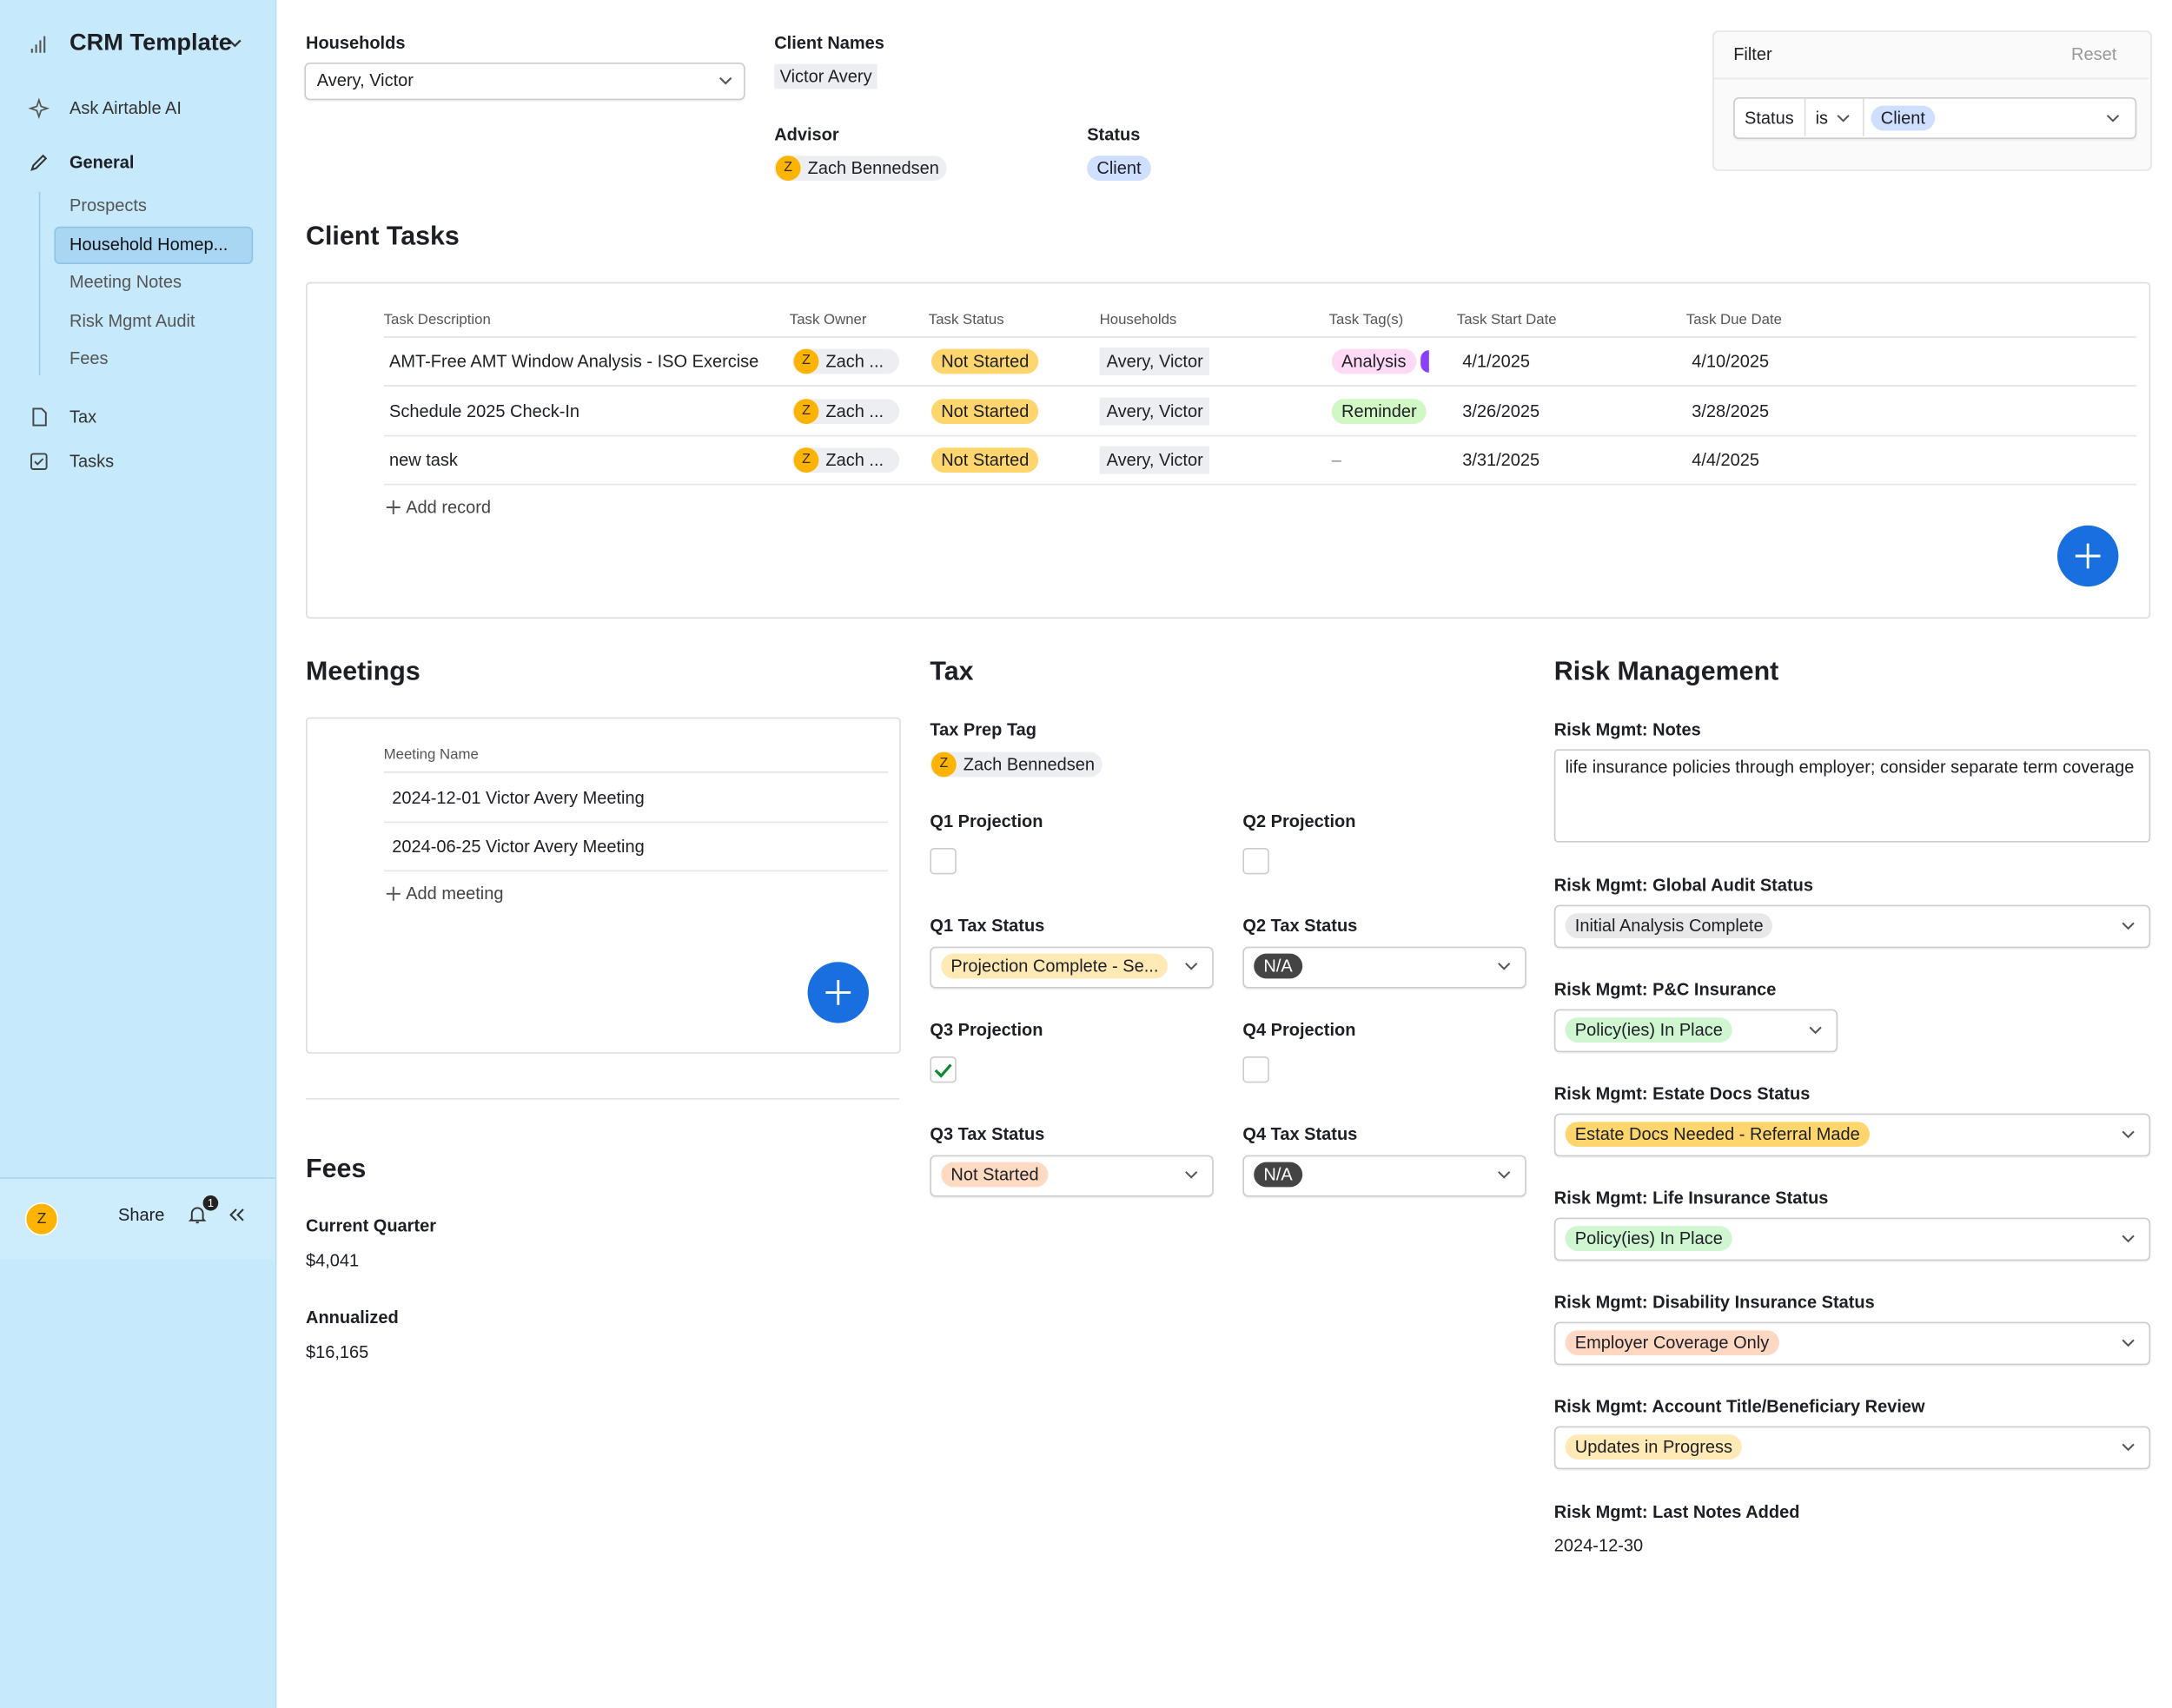 This screenshot has height=1708, width=2172. I want to click on field-label: Q1 Projection, so click(987, 821).